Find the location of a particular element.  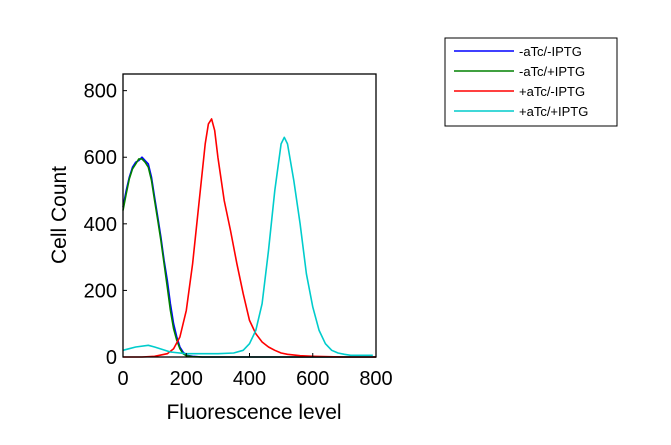

legend-label-0: -aTc/-IPTG is located at coordinates (550, 51).